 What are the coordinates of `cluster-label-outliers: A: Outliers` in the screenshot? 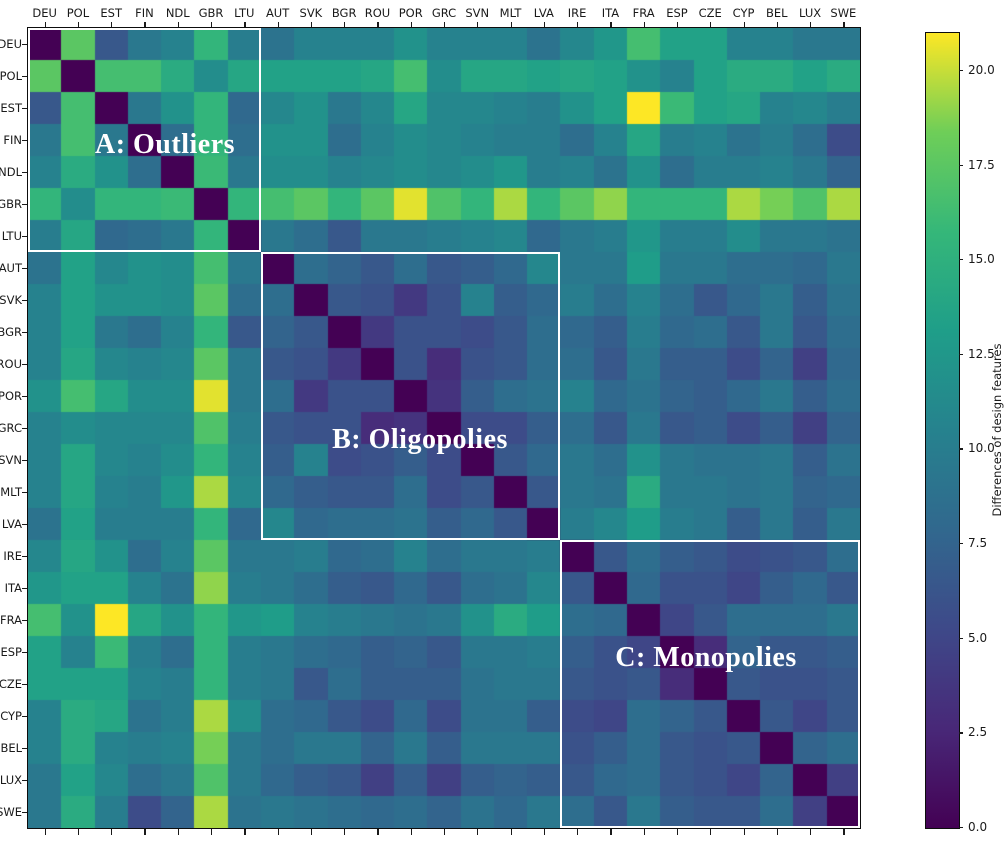 It's located at (165, 144).